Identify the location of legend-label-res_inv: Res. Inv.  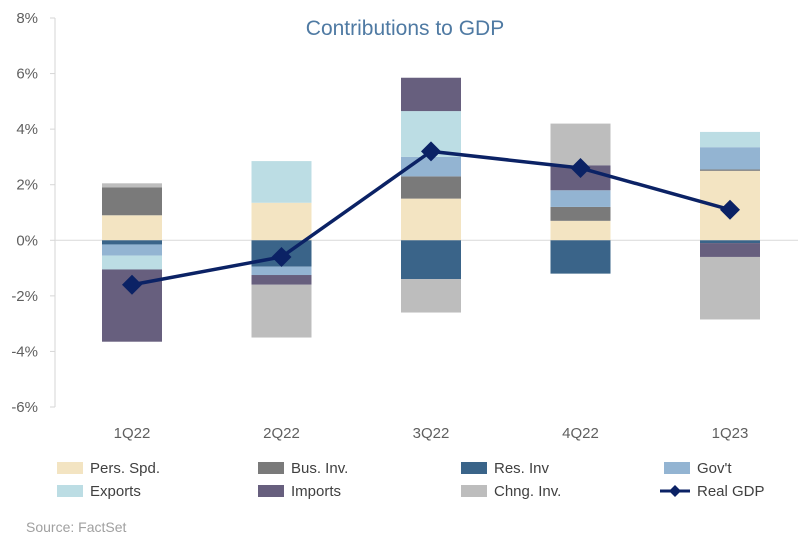
(522, 468).